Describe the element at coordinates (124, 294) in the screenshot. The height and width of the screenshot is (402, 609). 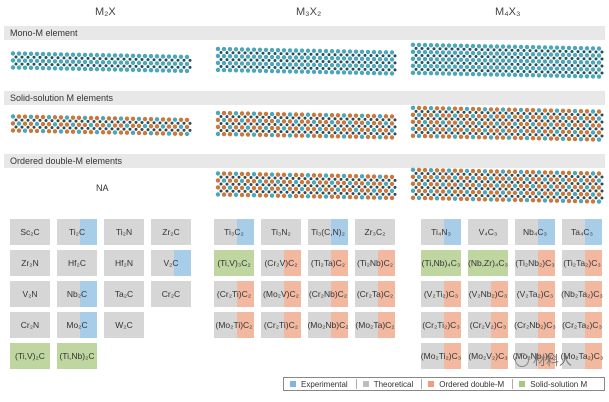
I see `compound-cell: Ta₂C` at that location.